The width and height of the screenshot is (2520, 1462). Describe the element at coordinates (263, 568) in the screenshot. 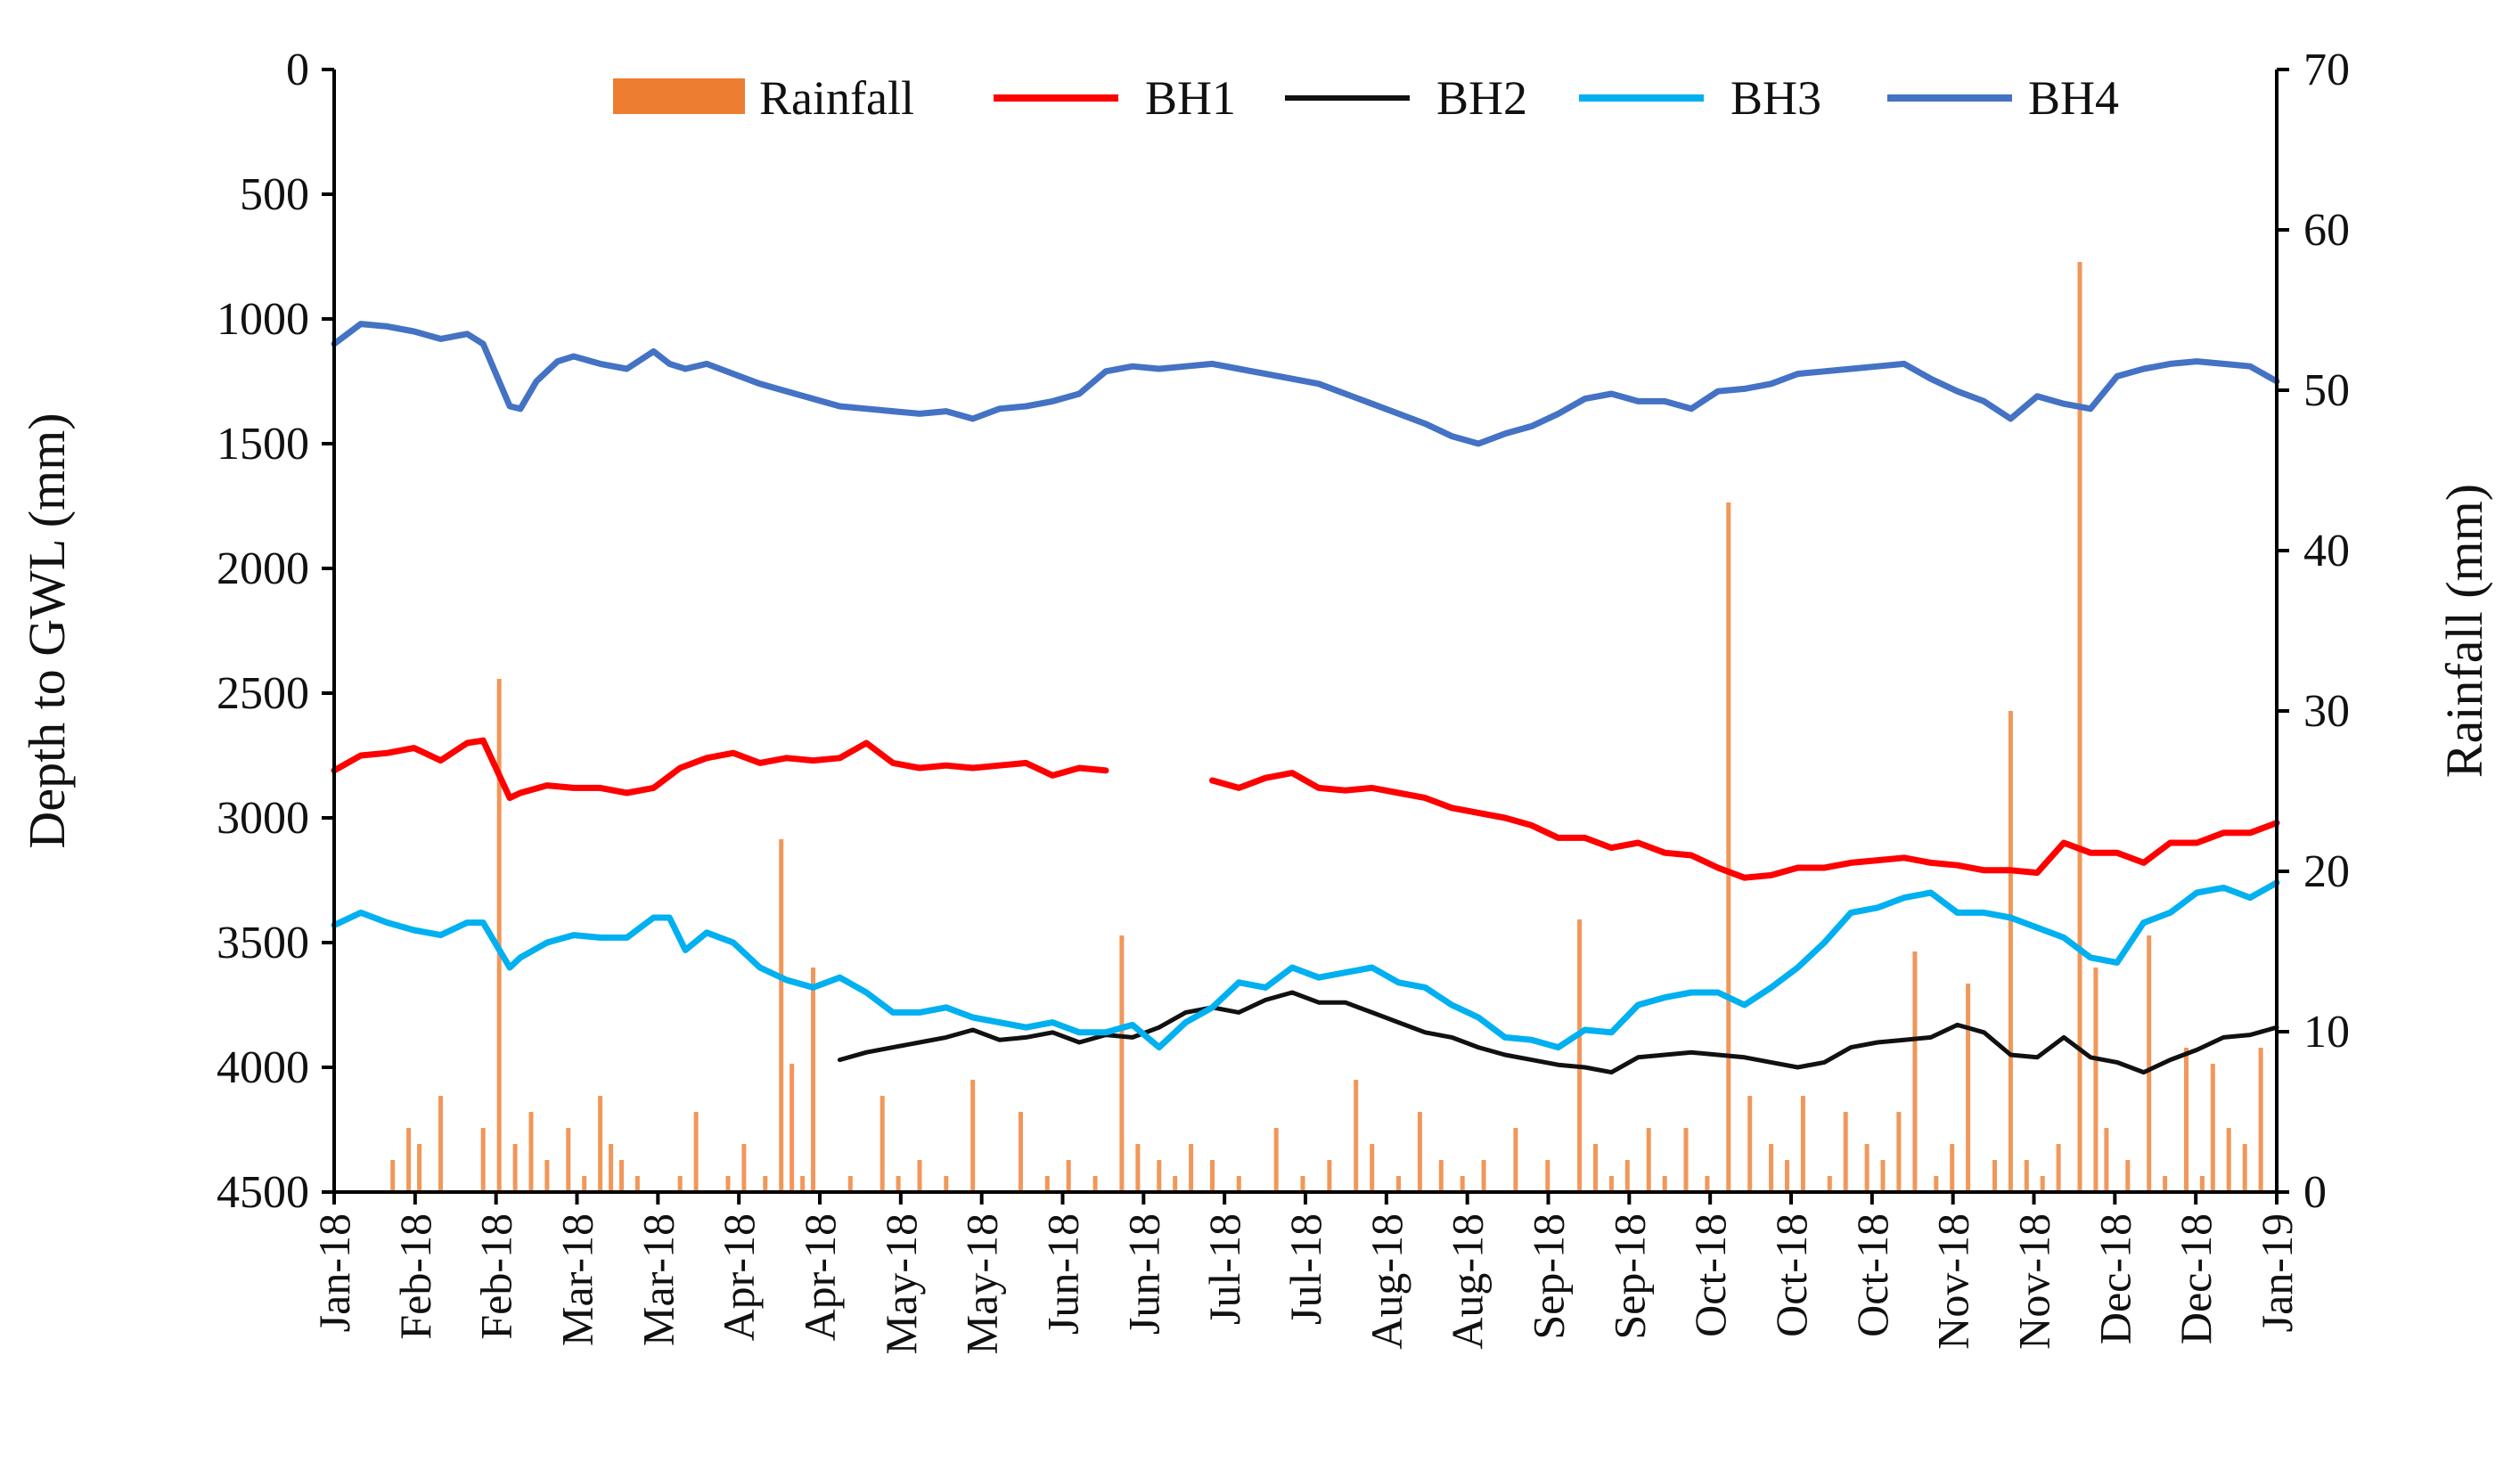

I see `left-axis-tick-label: 2000` at that location.